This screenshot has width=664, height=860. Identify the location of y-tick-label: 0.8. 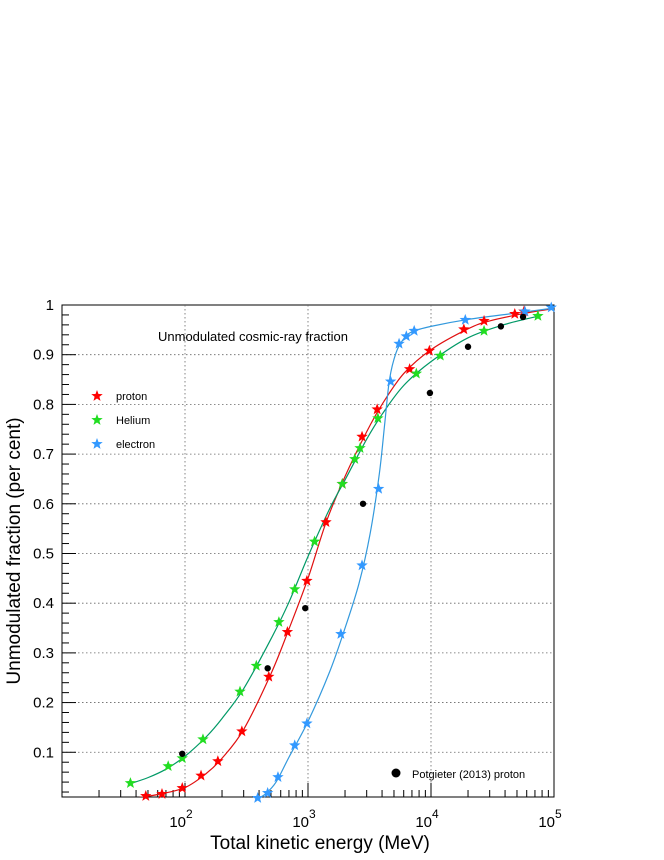
(43, 404).